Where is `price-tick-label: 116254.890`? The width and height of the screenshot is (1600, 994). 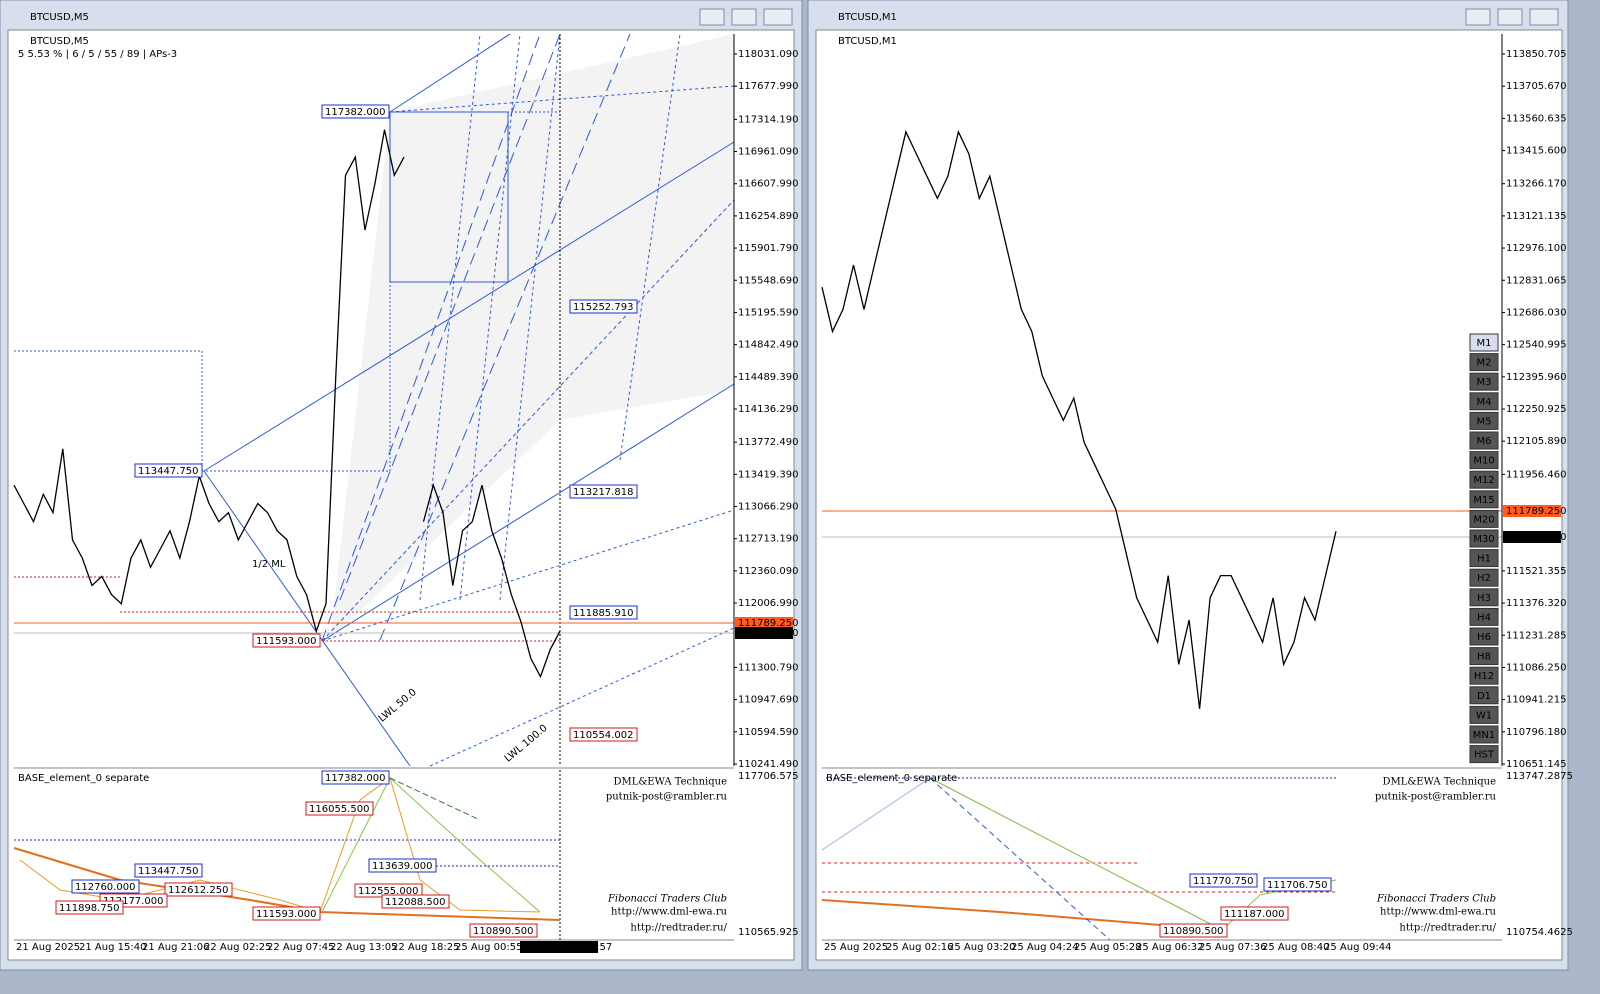 price-tick-label: 116254.890 is located at coordinates (768, 216).